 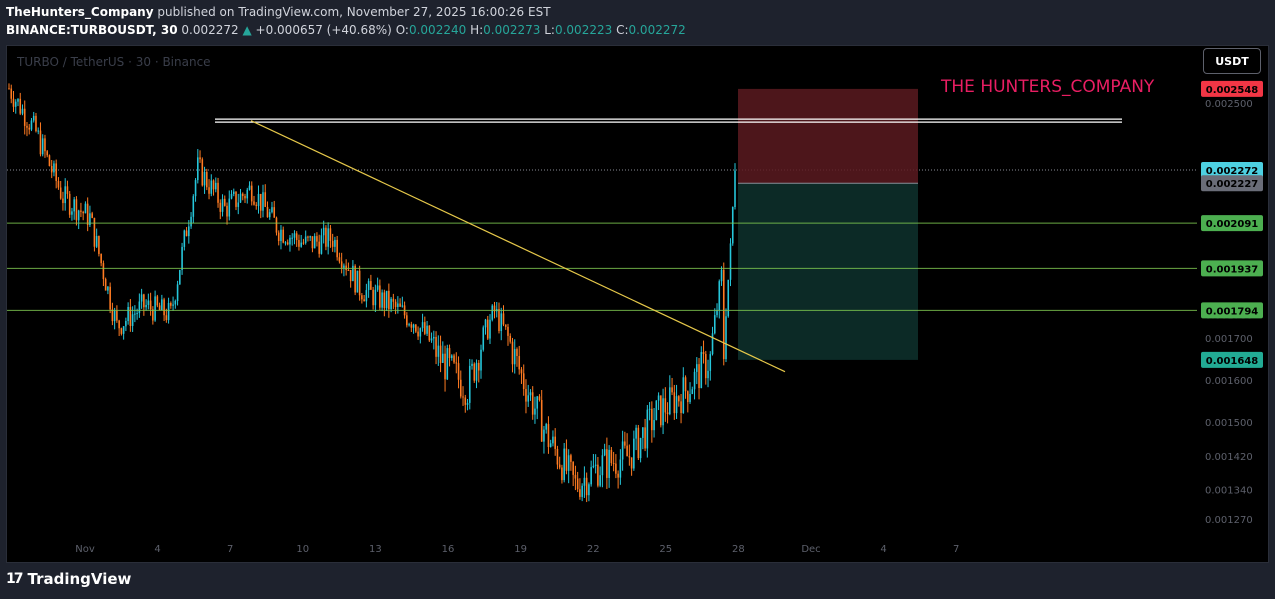 I want to click on price-label-text: 0.001648, so click(x=1232, y=361).